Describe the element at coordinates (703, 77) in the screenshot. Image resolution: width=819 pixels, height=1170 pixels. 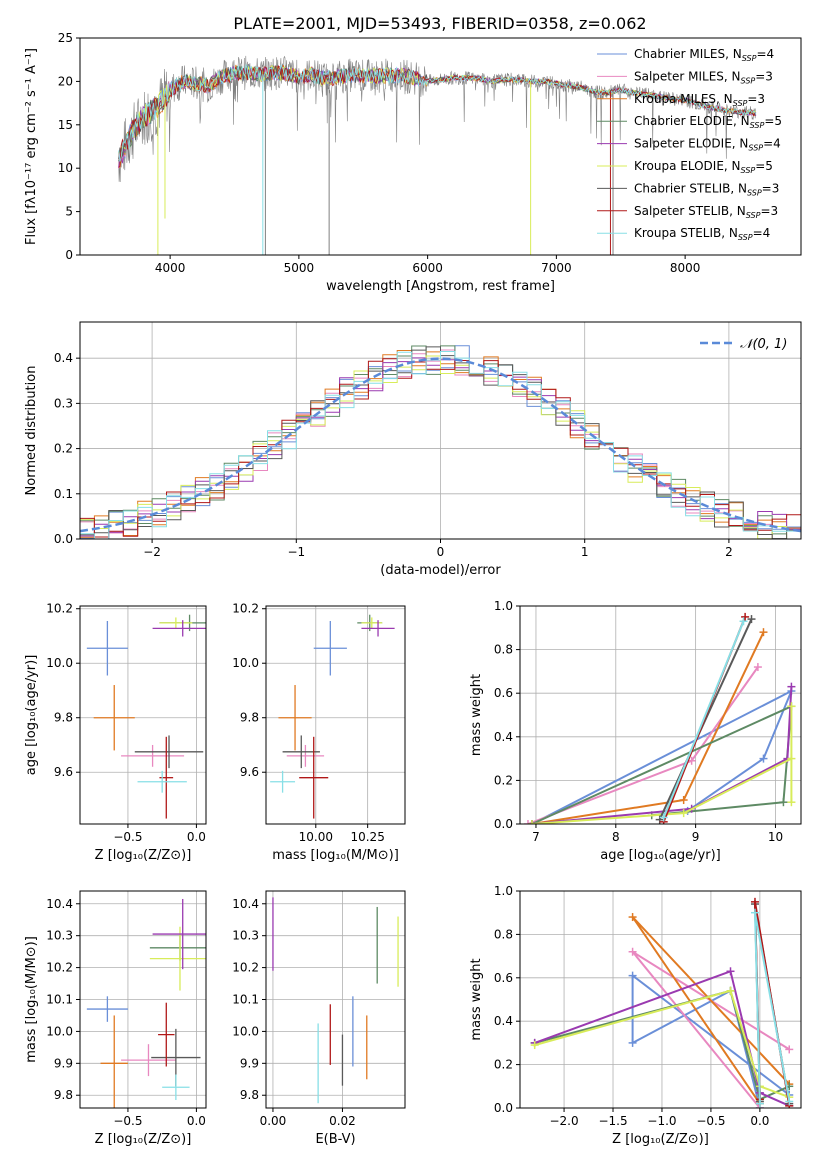
I see `legend-label: Salpeter MILES, NSSP=3` at that location.